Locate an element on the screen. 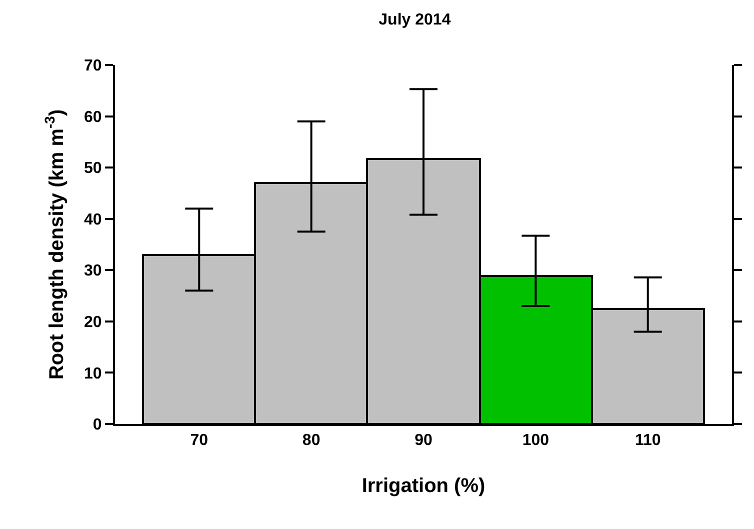 This screenshot has height=529, width=754. x-axis-title: Irrigation (%) is located at coordinates (424, 486).